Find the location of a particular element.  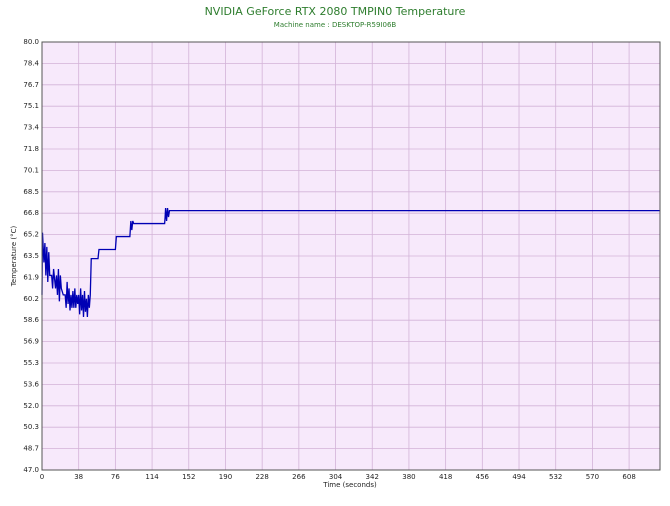

x-axis-label: Time (seconds) is located at coordinates (349, 485).